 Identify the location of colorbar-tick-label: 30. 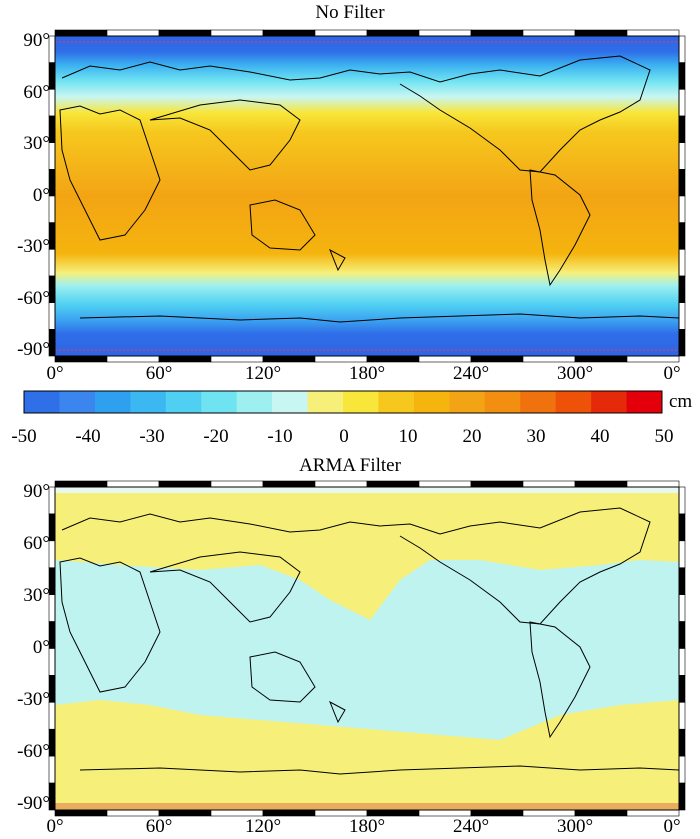
(536, 436).